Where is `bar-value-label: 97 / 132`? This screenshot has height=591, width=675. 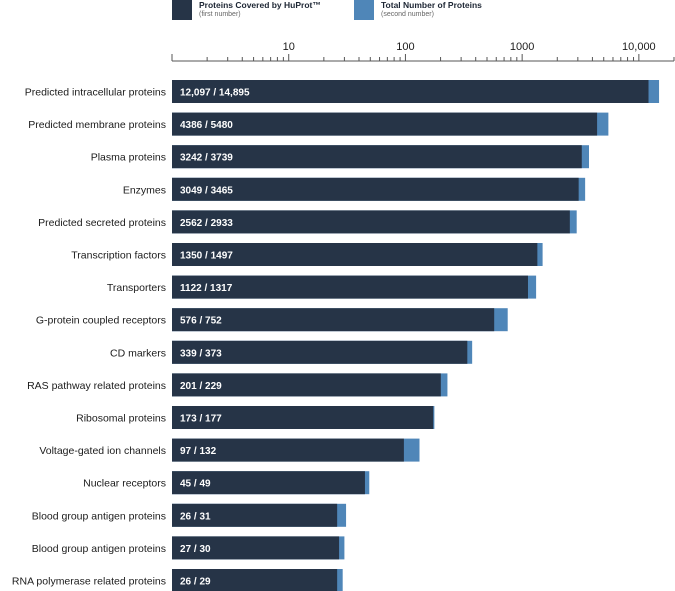
bar-value-label: 97 / 132 is located at coordinates (198, 451).